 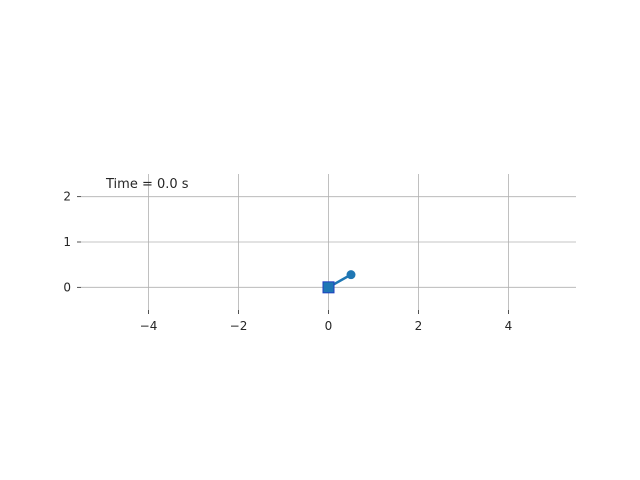 I want to click on cart-marker, so click(x=328, y=287).